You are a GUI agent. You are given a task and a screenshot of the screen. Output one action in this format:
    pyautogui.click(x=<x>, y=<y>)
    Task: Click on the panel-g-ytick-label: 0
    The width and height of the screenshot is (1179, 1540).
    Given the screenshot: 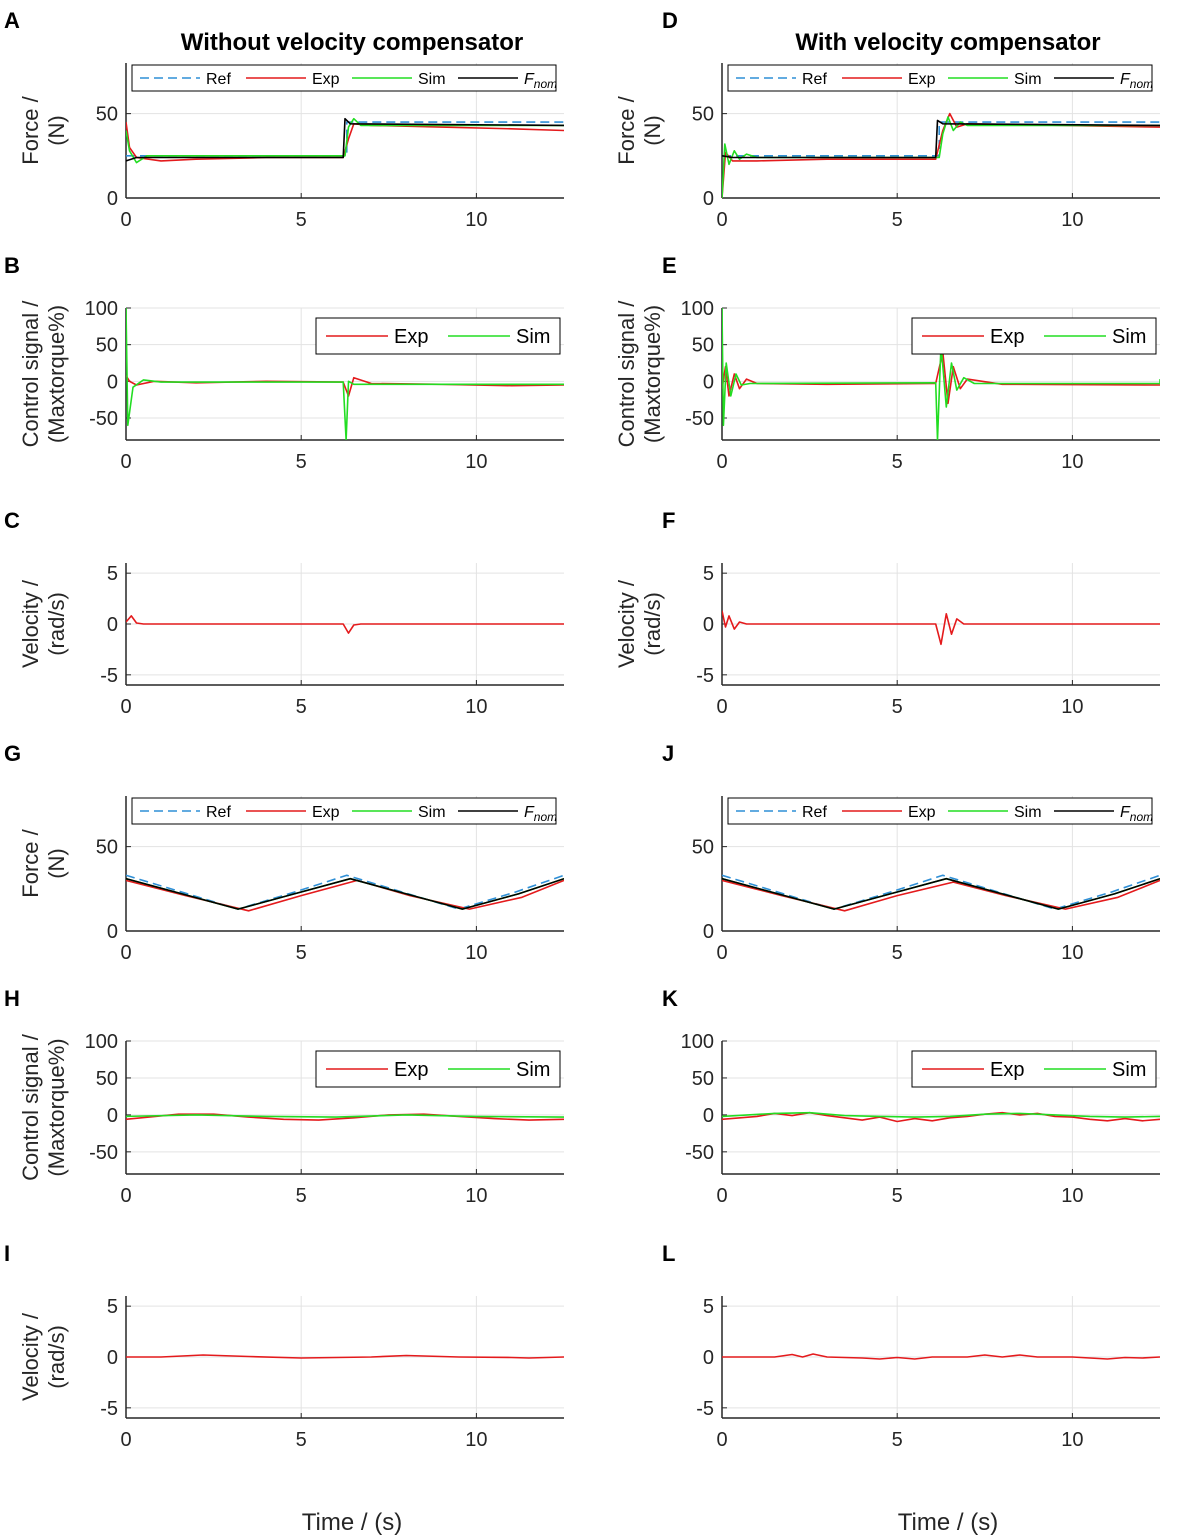 What is the action you would take?
    pyautogui.click(x=112, y=932)
    